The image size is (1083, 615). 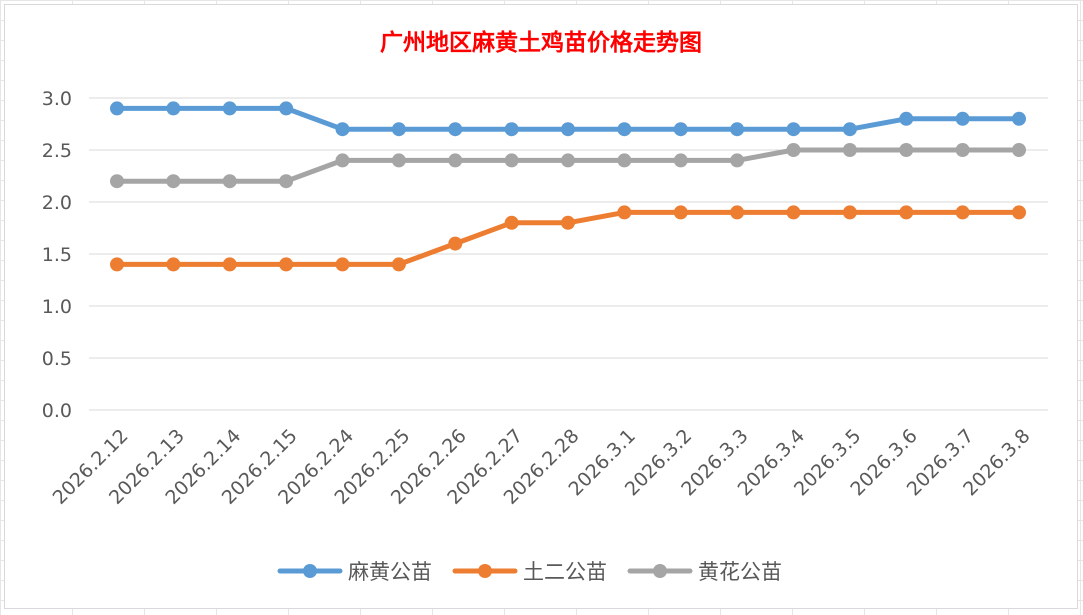 What do you see at coordinates (57, 307) in the screenshot?
I see `y-tick-label: 1.0` at bounding box center [57, 307].